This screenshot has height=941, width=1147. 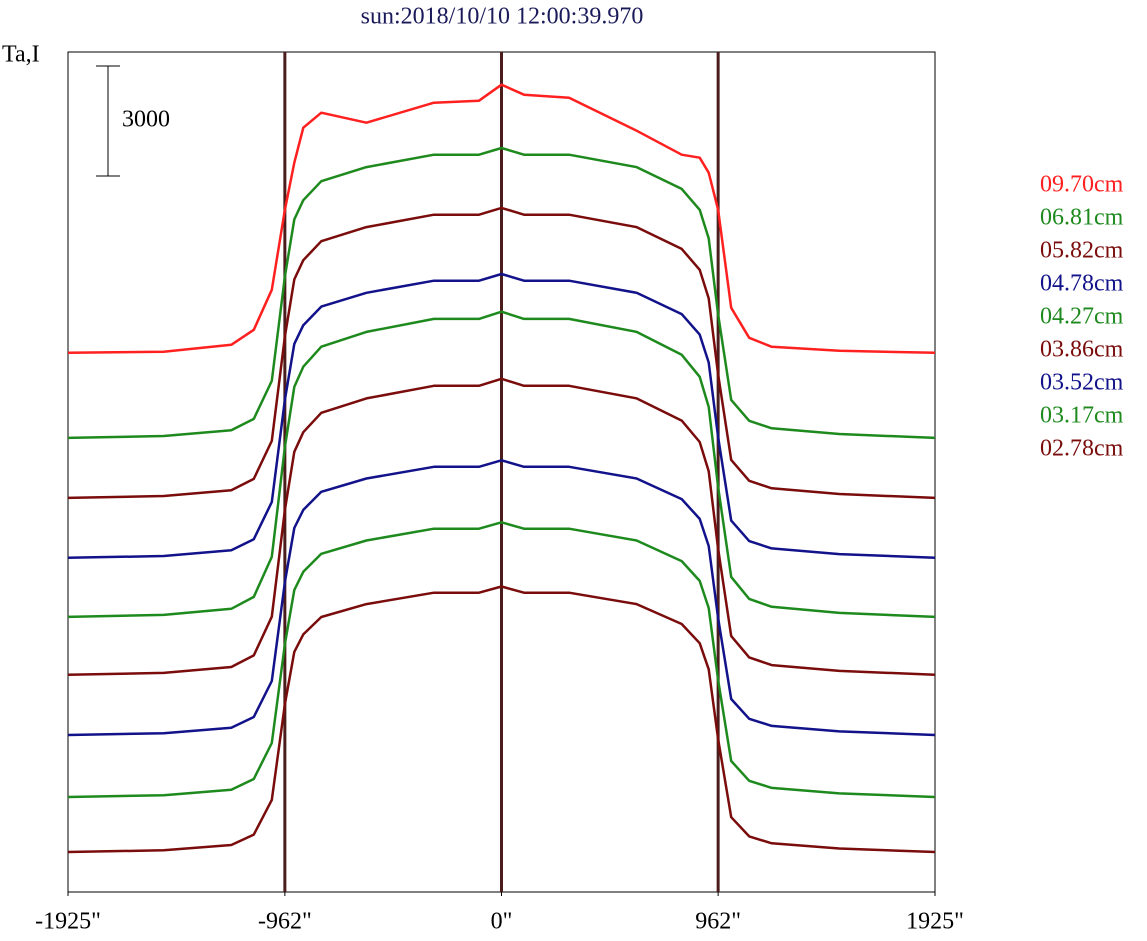 What do you see at coordinates (502, 17) in the screenshot?
I see `chart-title: sun:2018/10/10 12:00:39.970` at bounding box center [502, 17].